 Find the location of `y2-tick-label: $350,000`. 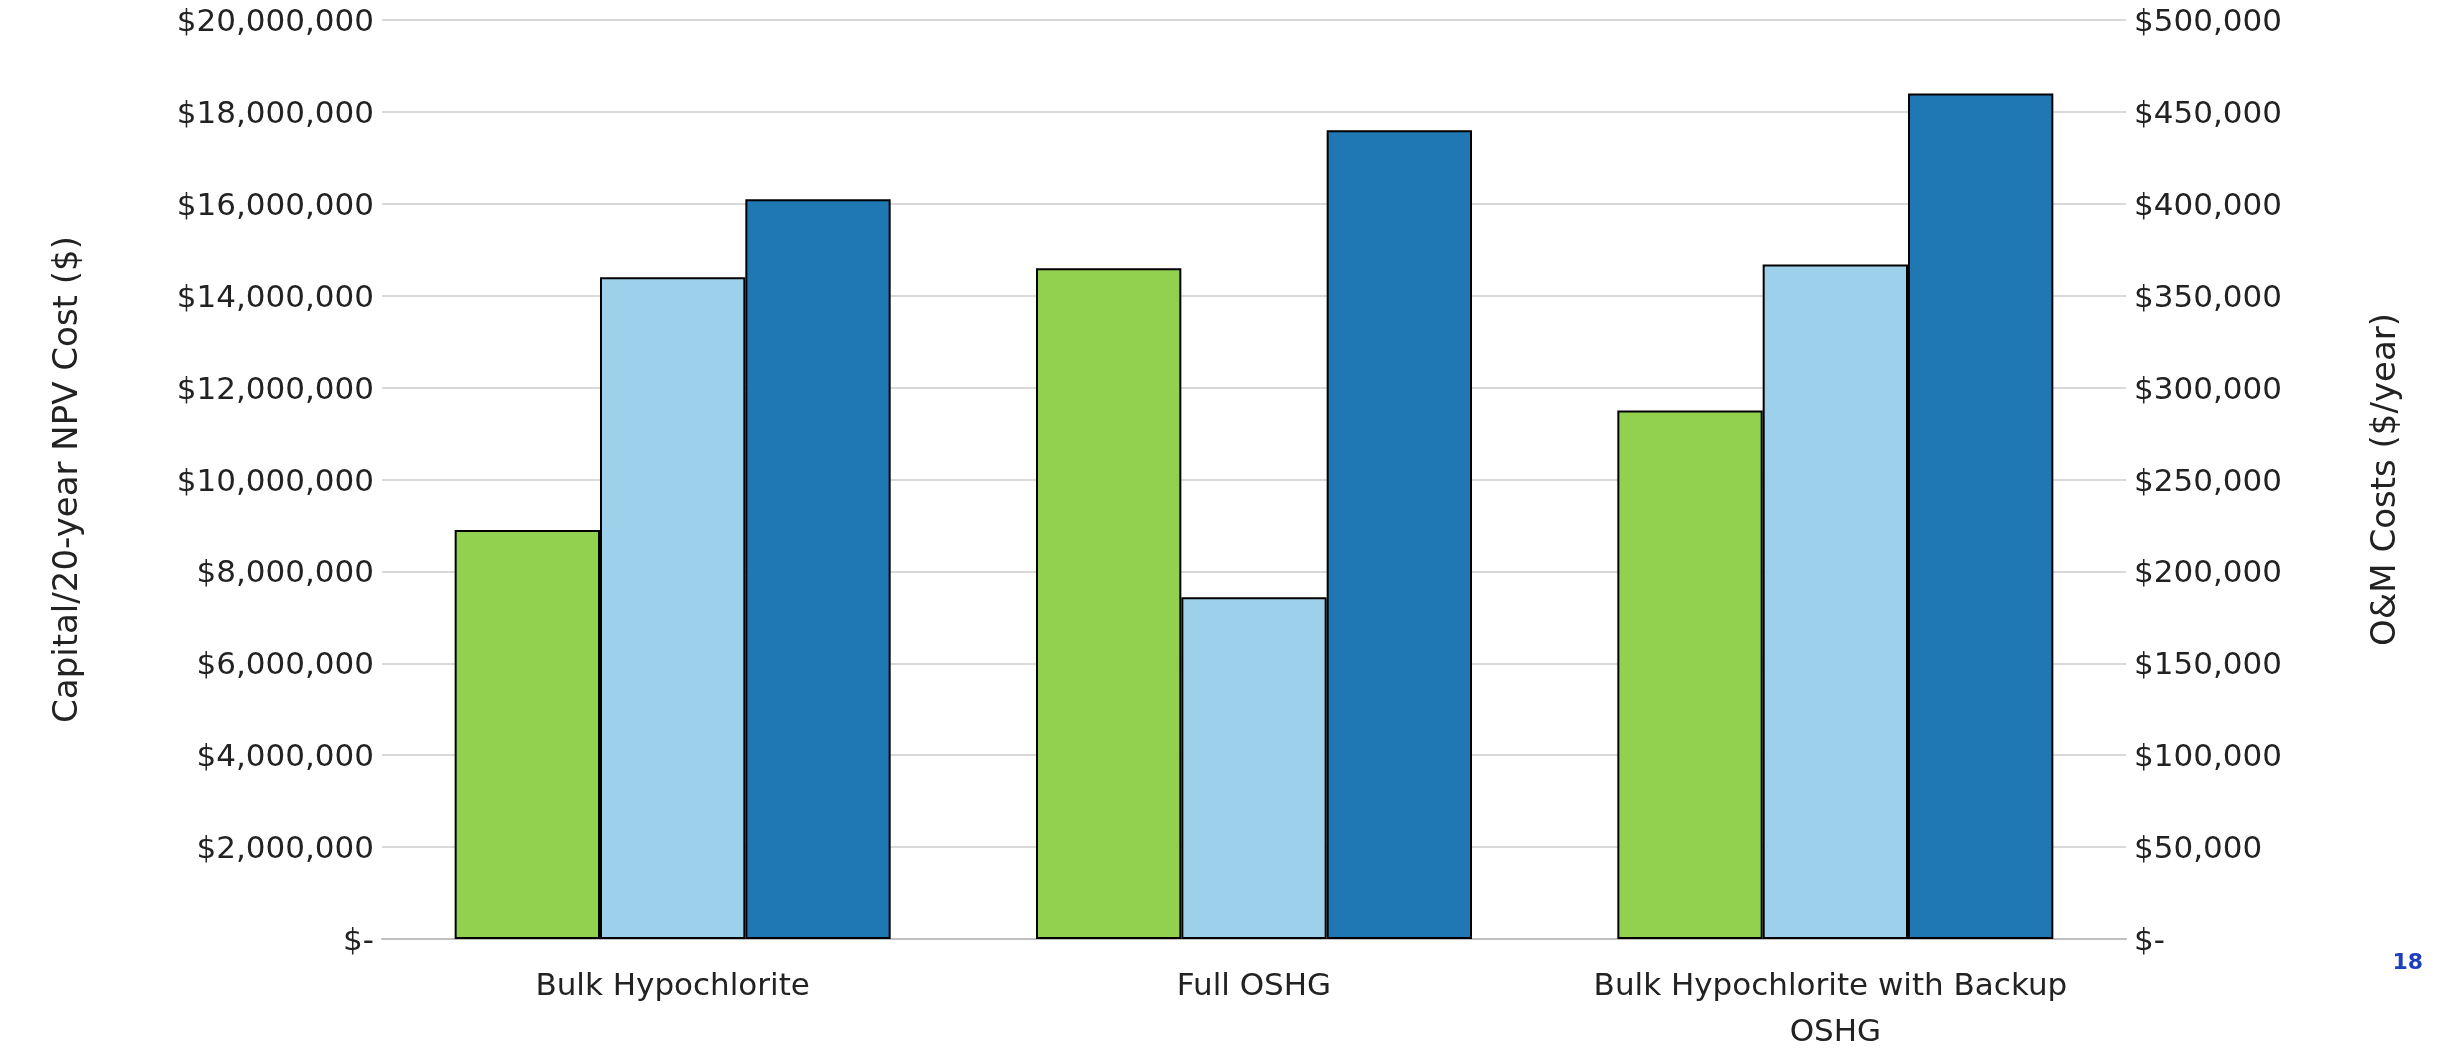

y2-tick-label: $350,000 is located at coordinates (2208, 295).